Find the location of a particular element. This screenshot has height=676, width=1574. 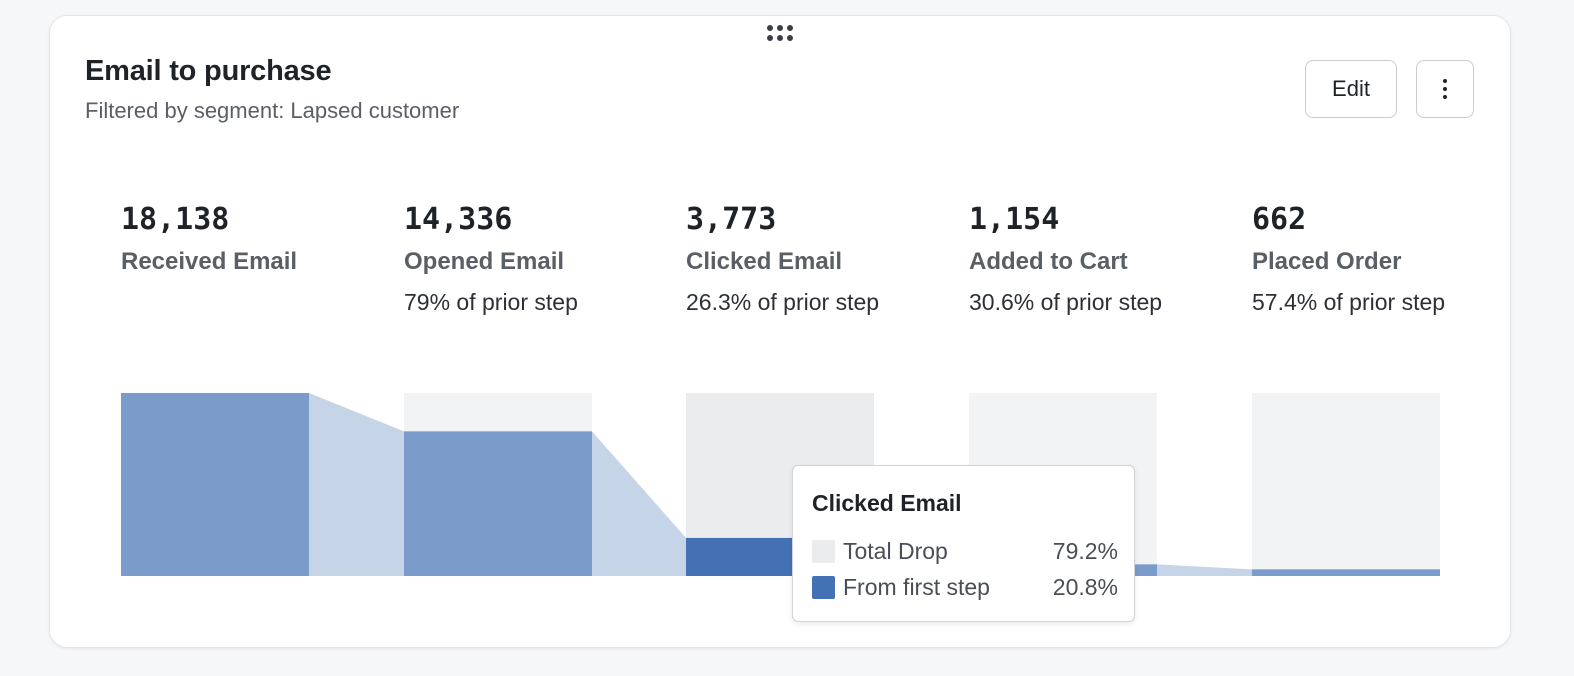

funnel-drop-background is located at coordinates (1346, 484).